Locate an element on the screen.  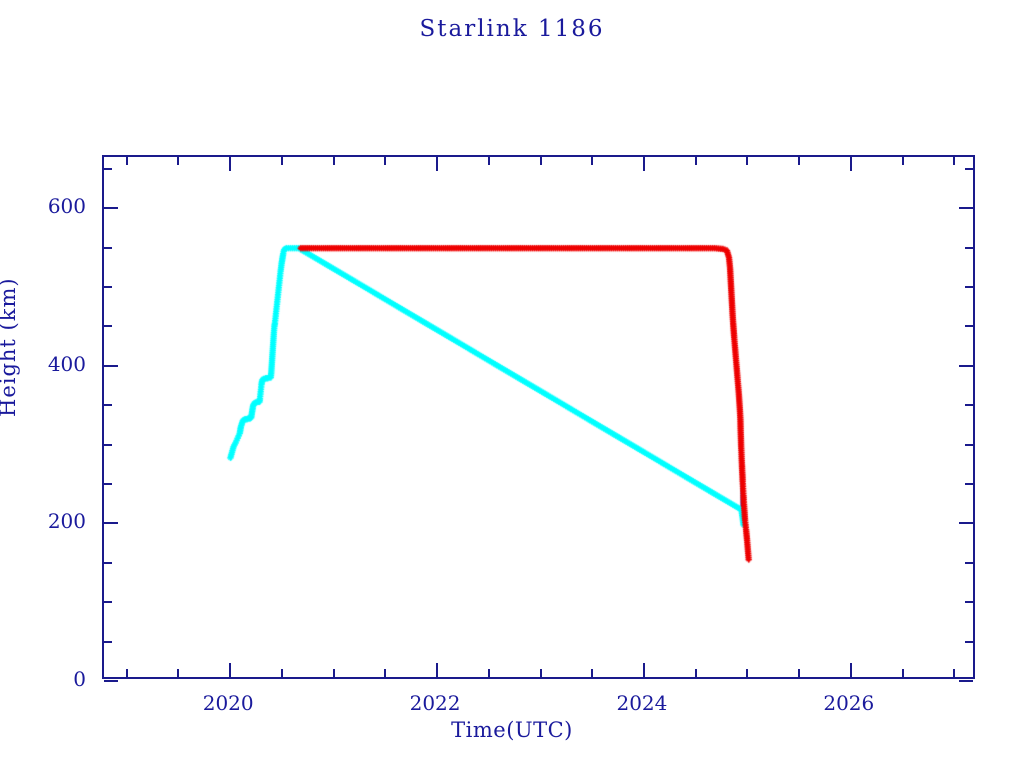
y-tick-label-0: 0 is located at coordinates (79, 679).